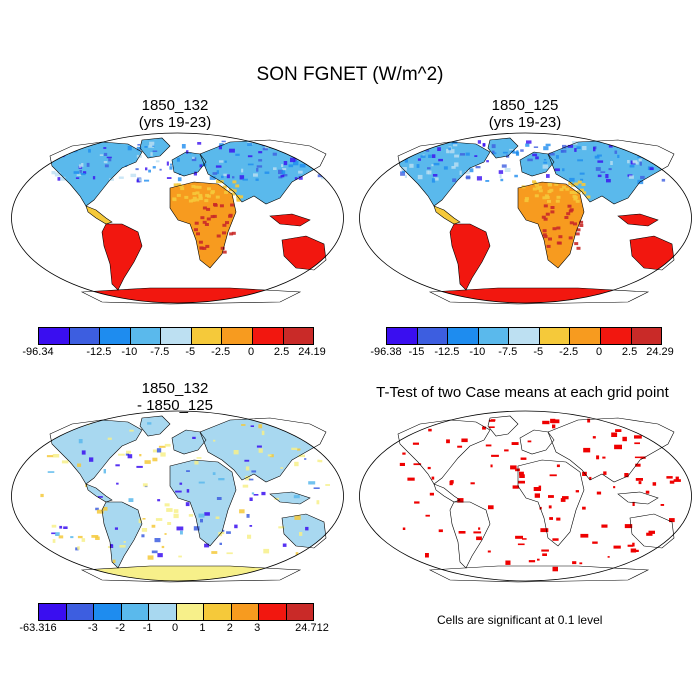  What do you see at coordinates (186, 498) in the screenshot?
I see `map-land-group` at bounding box center [186, 498].